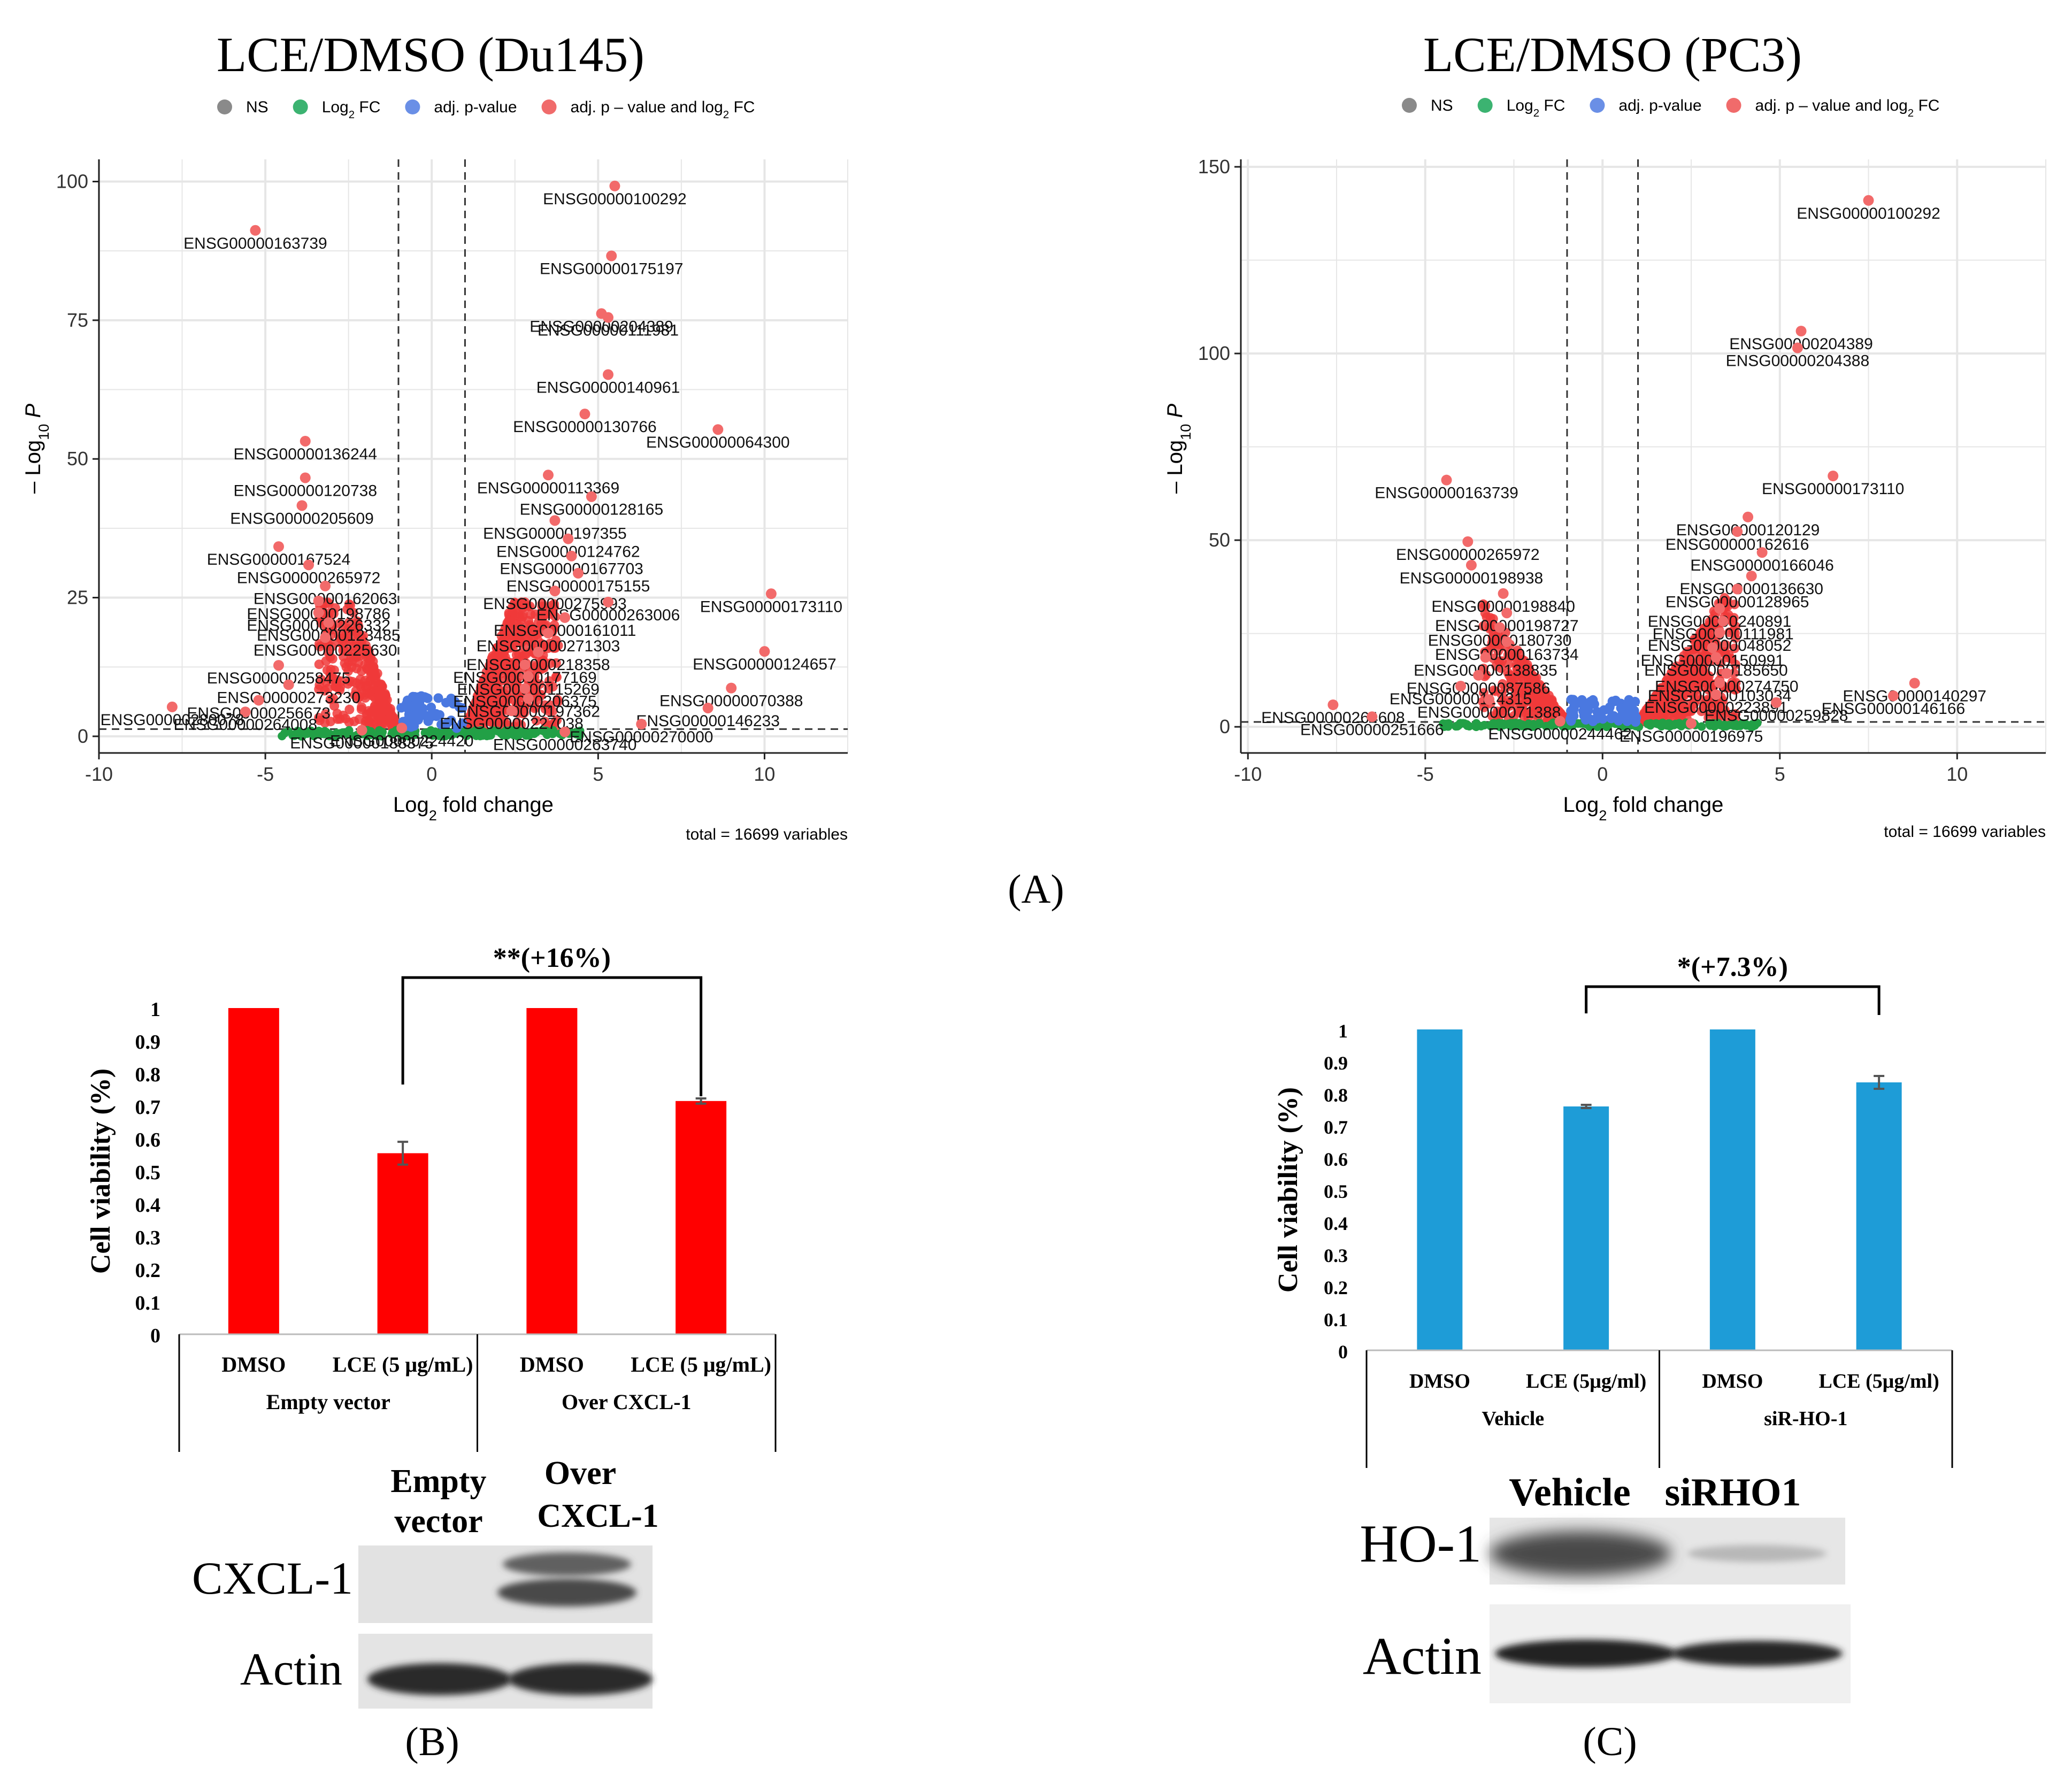  Describe the element at coordinates (1762, 565) in the screenshot. I see `point-label: ENSG00000166046` at that location.